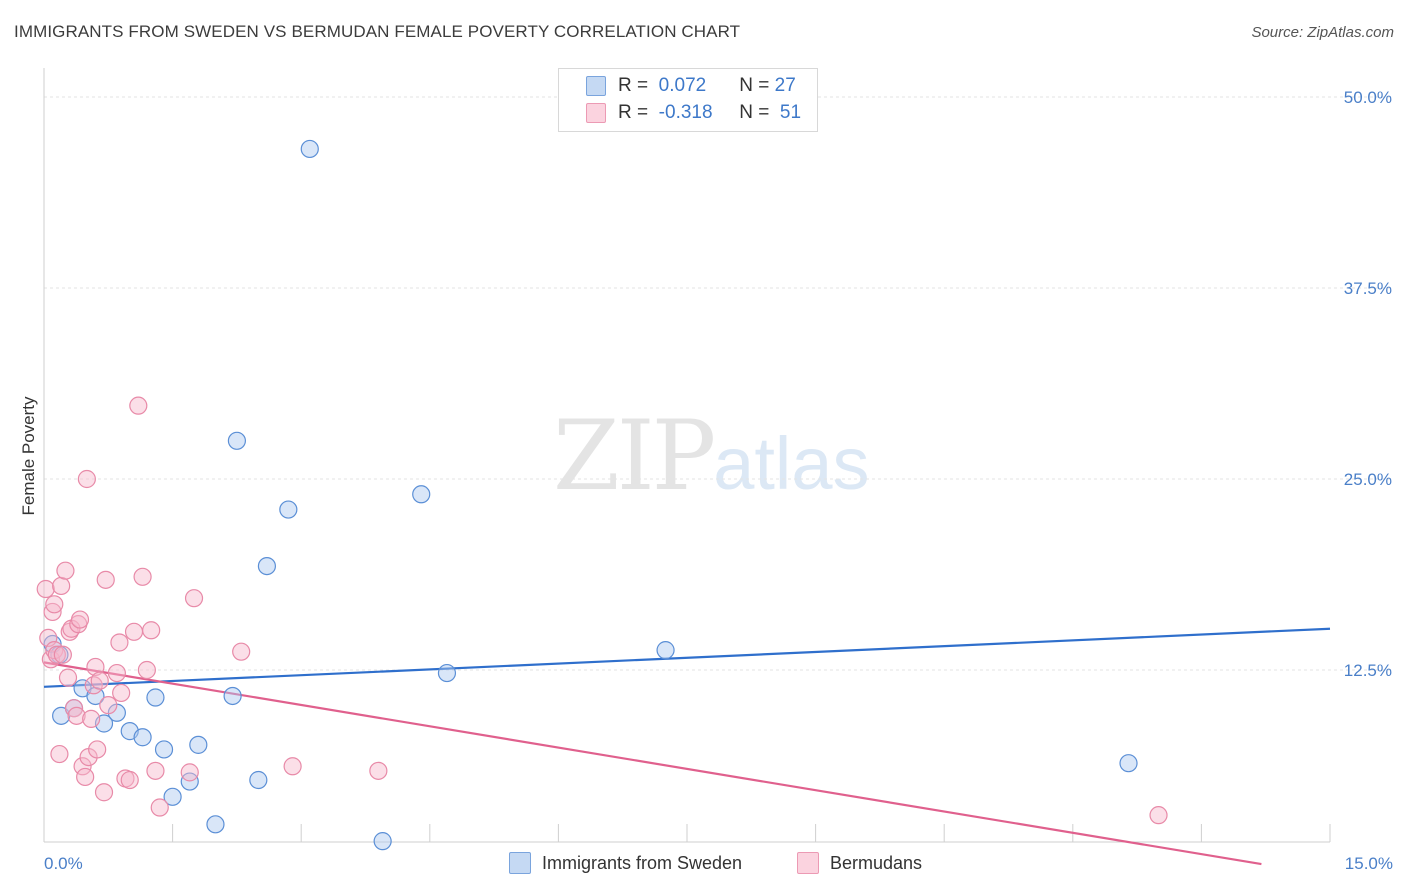 The image size is (1406, 892). What do you see at coordinates (790, 112) in the screenshot?
I see `legend-n-value: 51` at bounding box center [790, 112].